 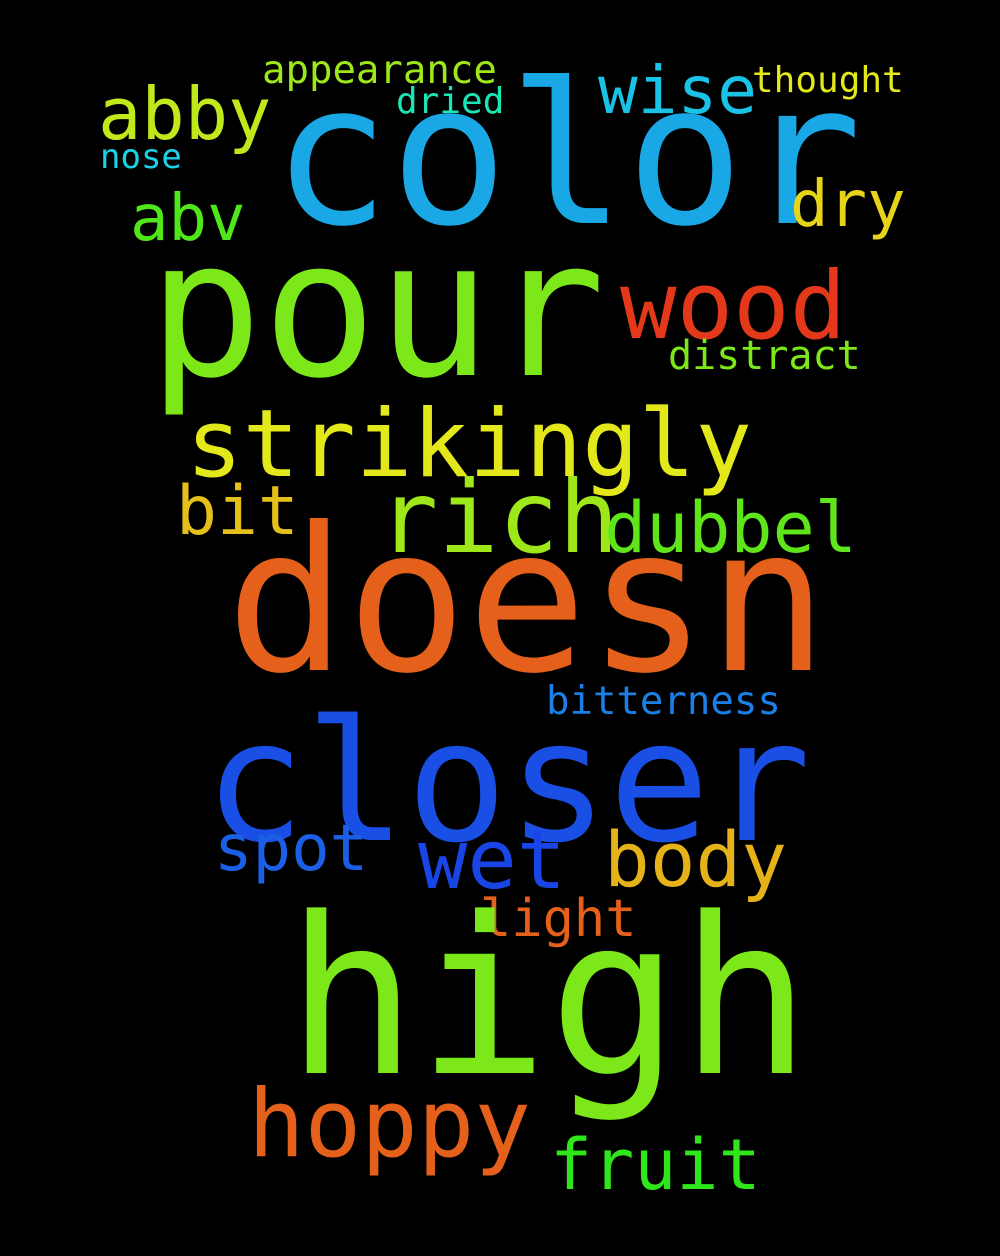 What do you see at coordinates (567, 156) in the screenshot?
I see `word-color: color` at bounding box center [567, 156].